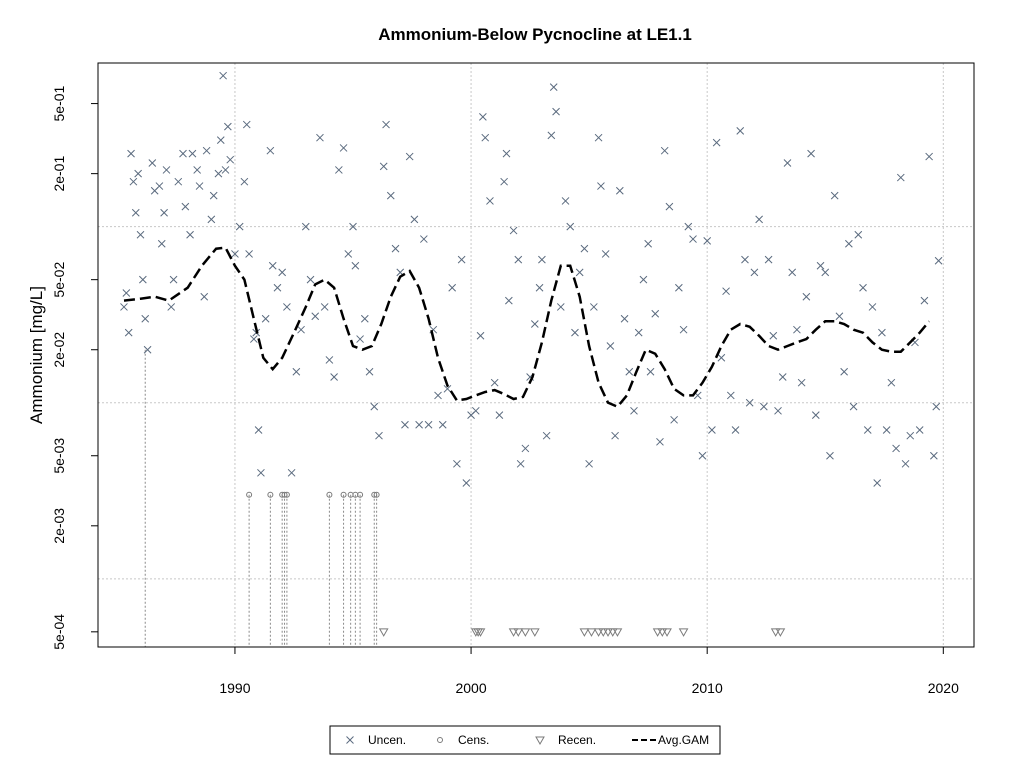 The height and width of the screenshot is (768, 1024). What do you see at coordinates (707, 688) in the screenshot?
I see `x-tick-label: 2010` at bounding box center [707, 688].